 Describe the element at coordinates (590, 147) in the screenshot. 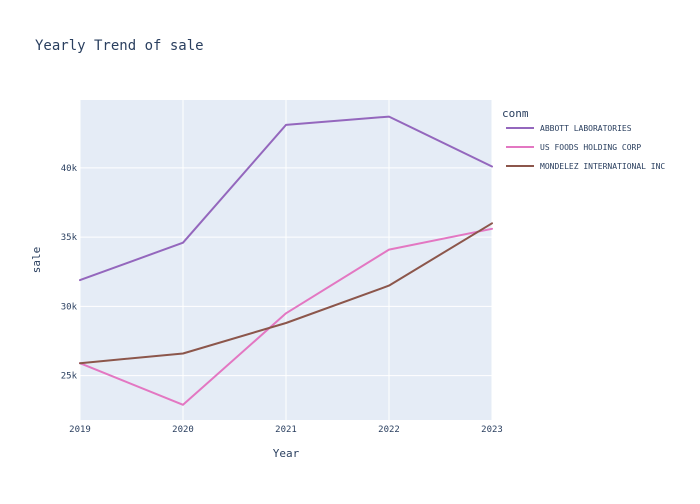

I see `legend-entry: US FOODS HOLDING CORP` at that location.